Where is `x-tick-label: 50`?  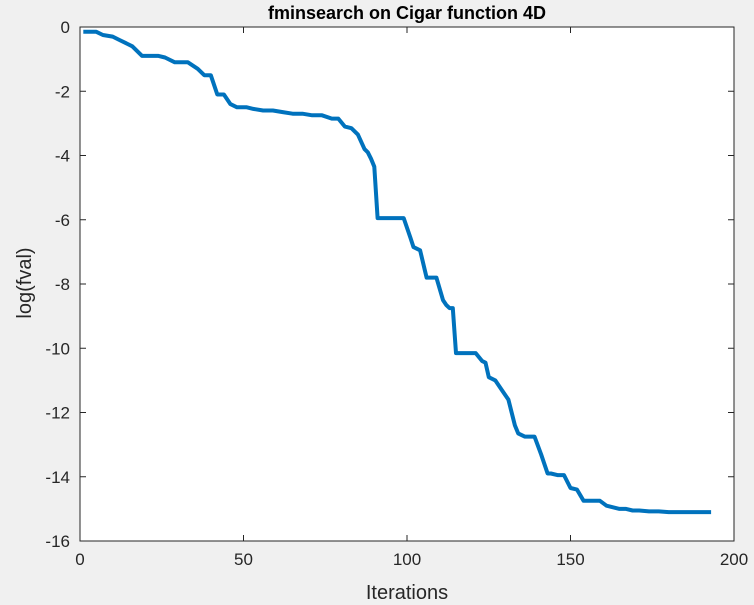 x-tick-label: 50 is located at coordinates (243, 559).